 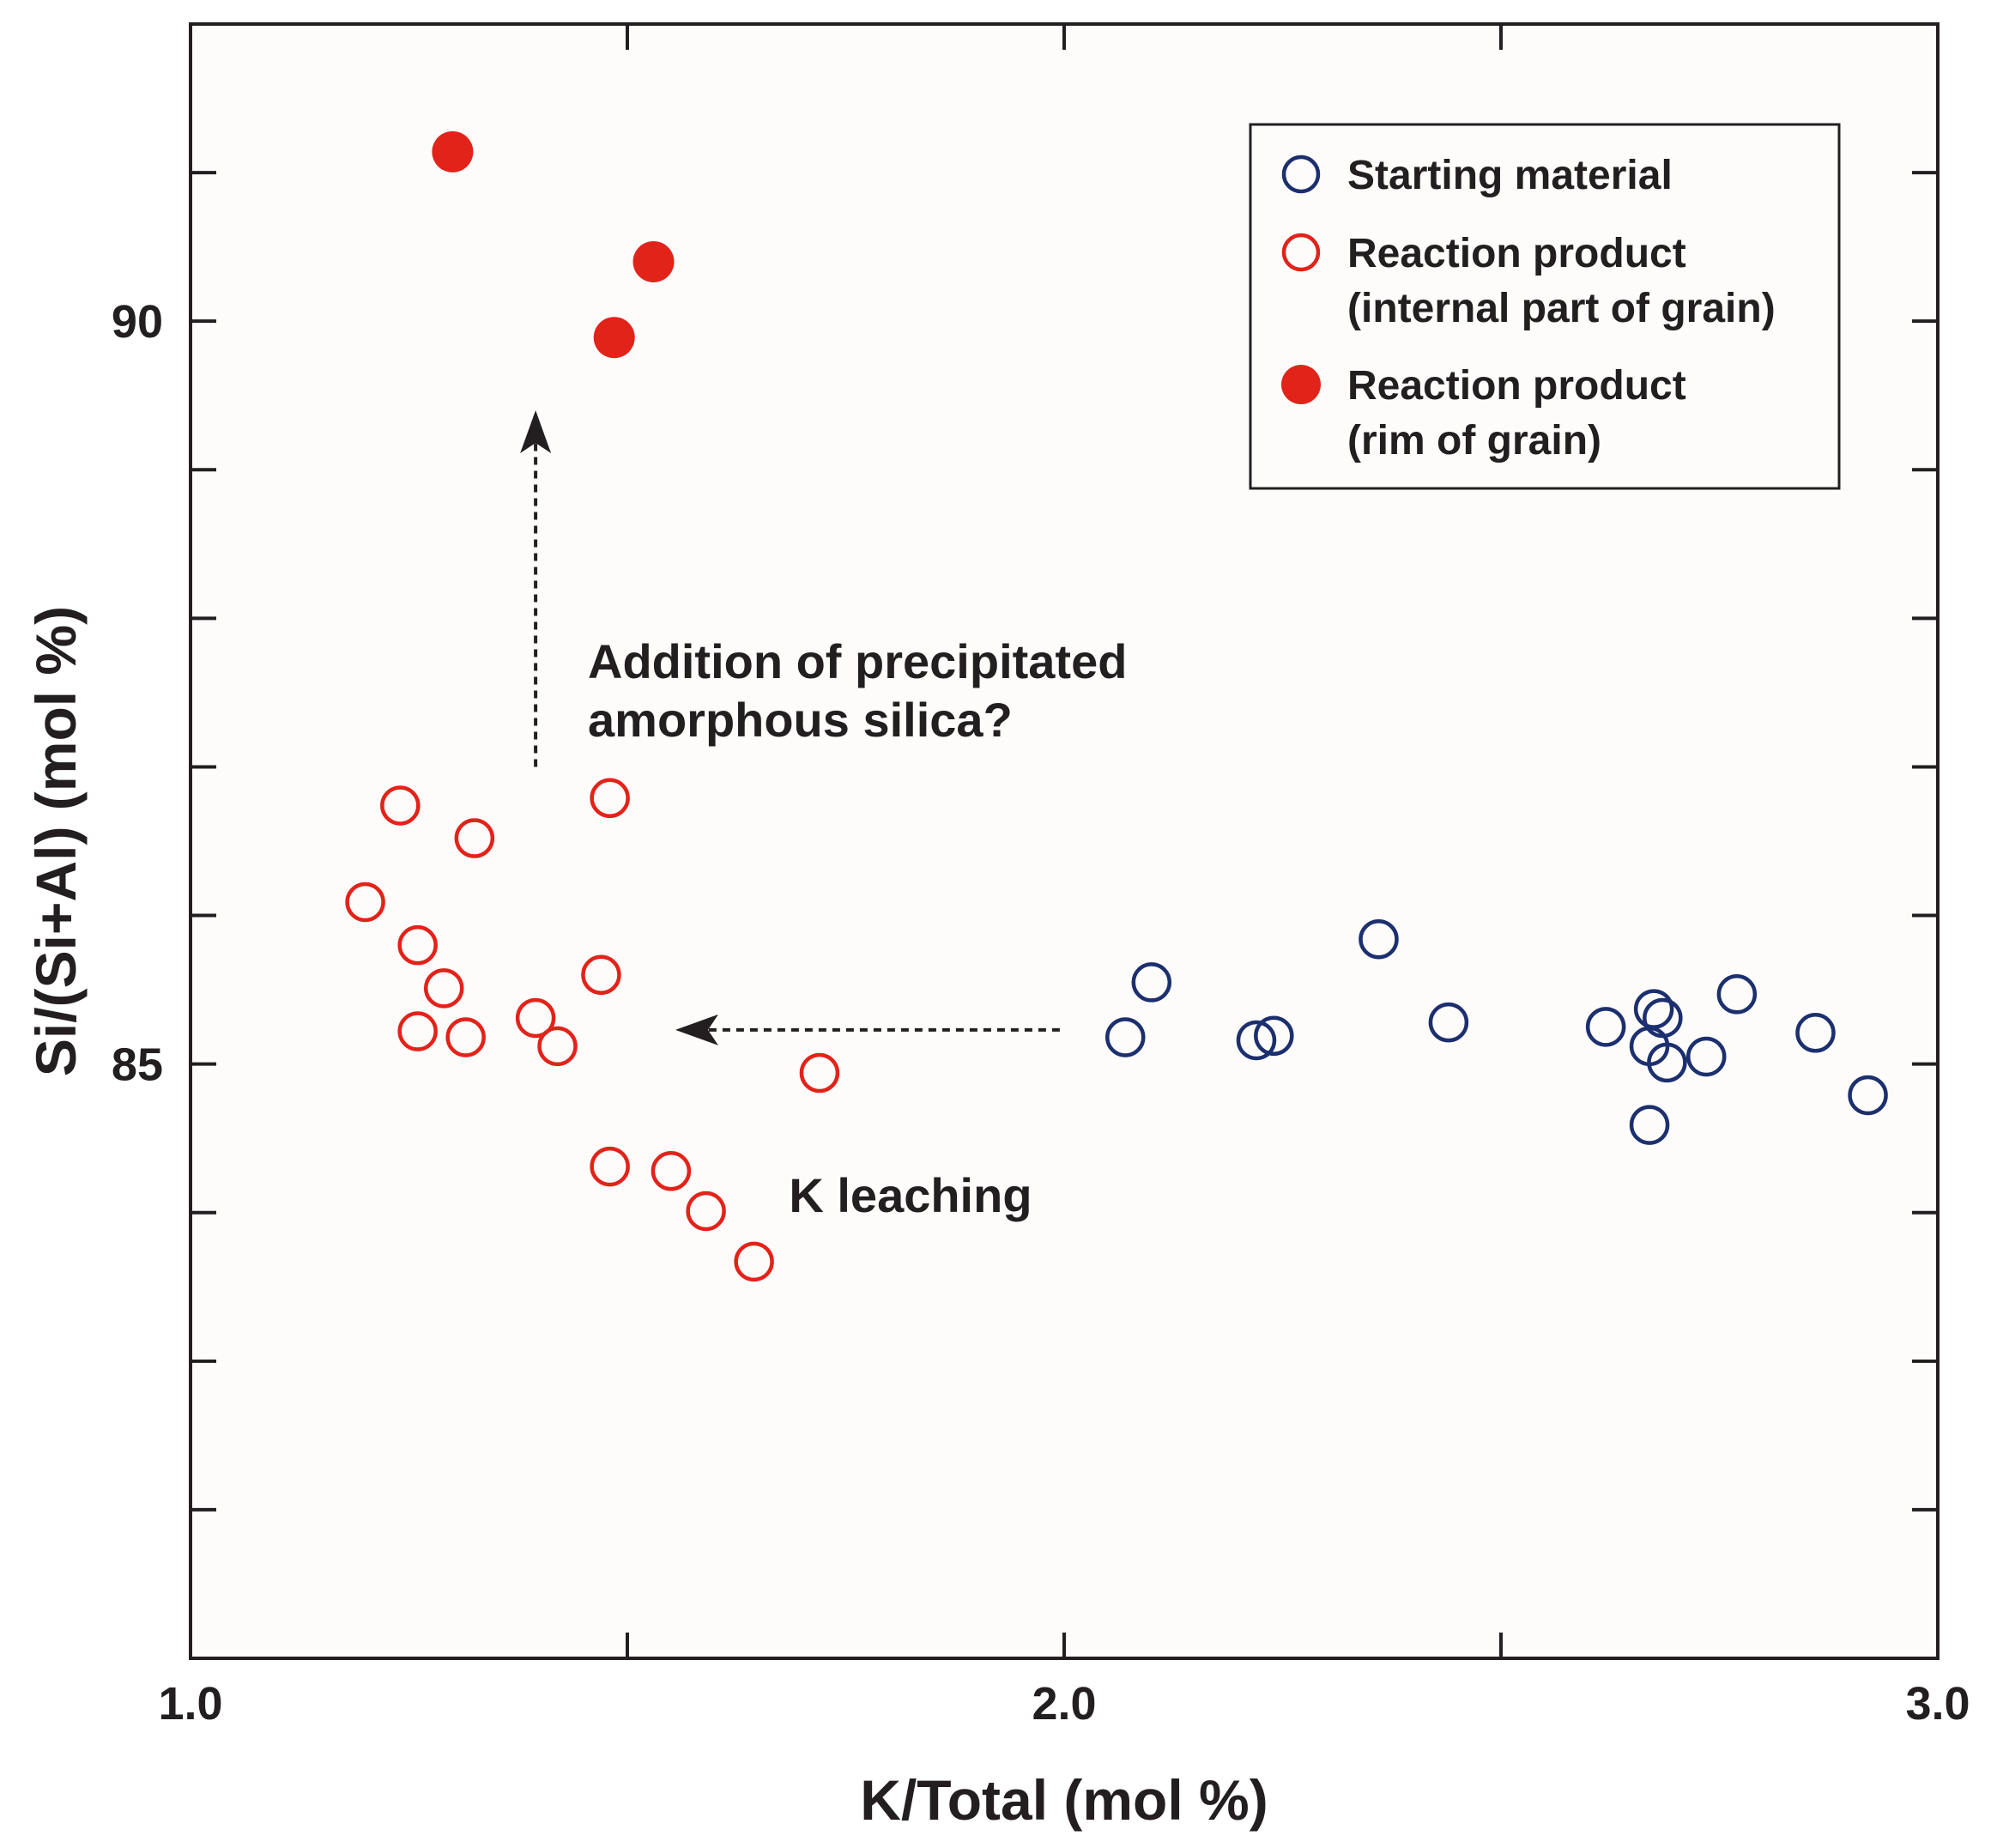 I want to click on y-tick-label: 90, so click(x=137, y=322).